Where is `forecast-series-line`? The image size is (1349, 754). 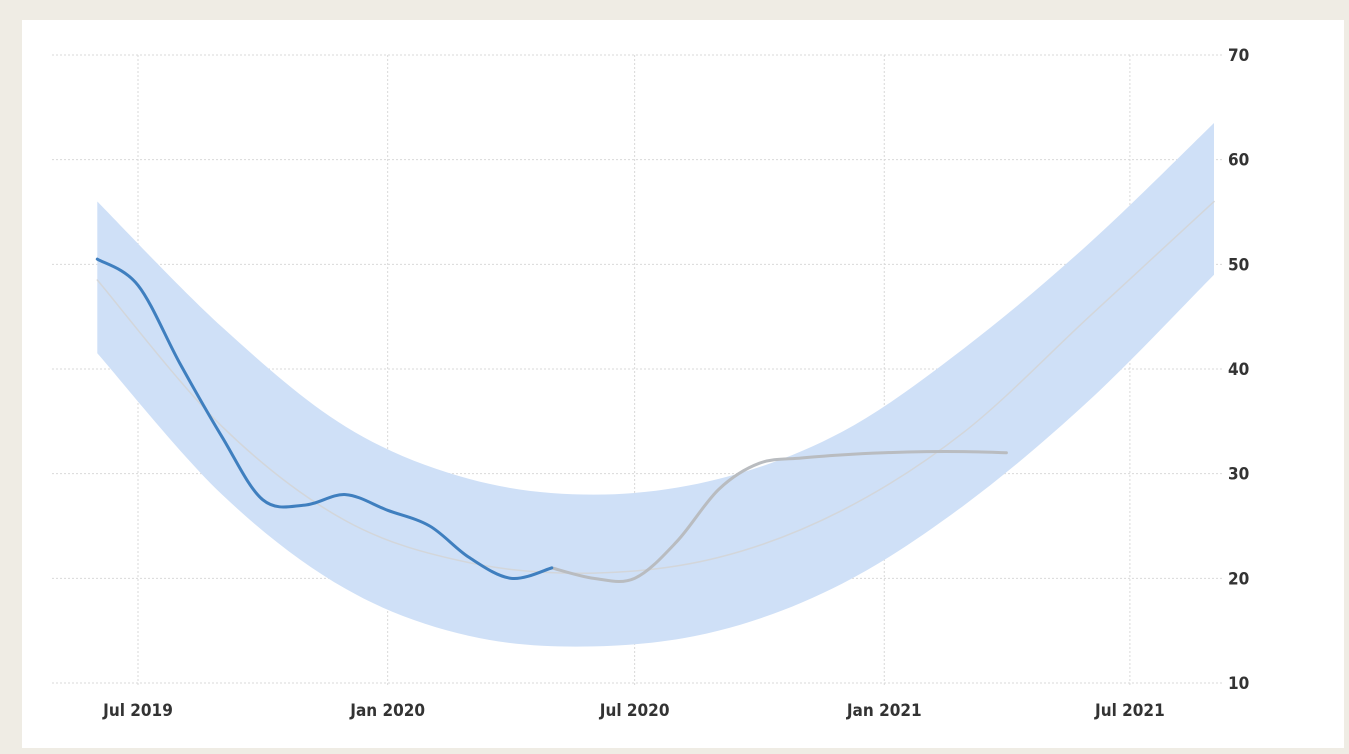 forecast-series-line is located at coordinates (779, 516).